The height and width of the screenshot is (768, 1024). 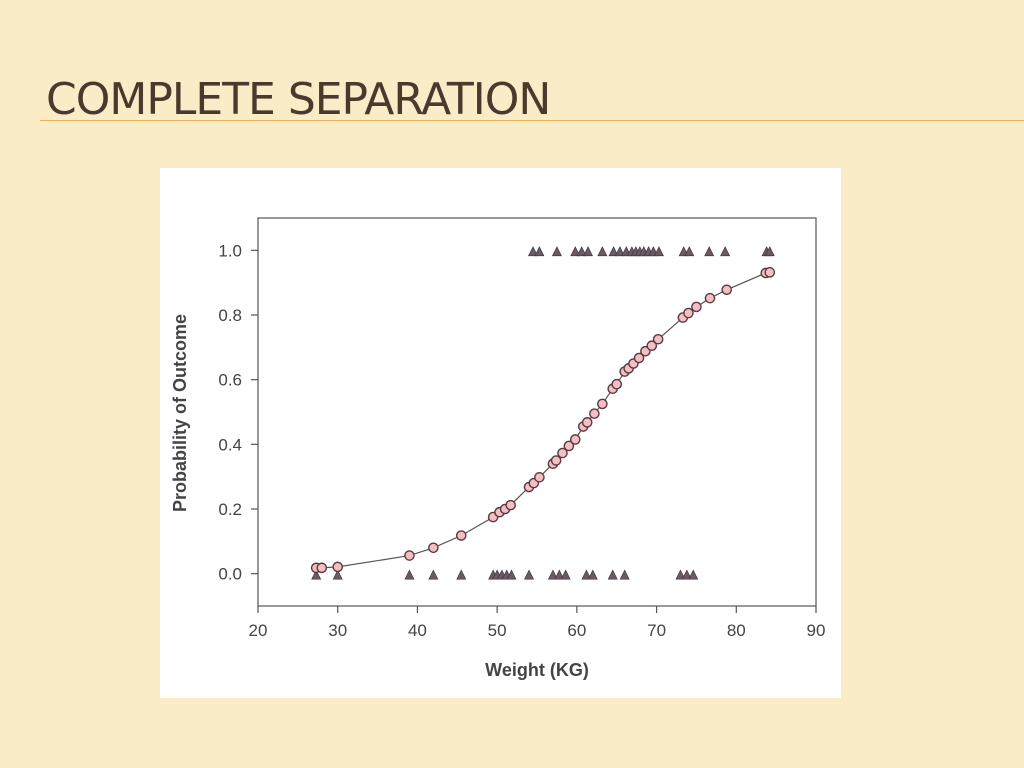 I want to click on y-tick-label: 0.4, so click(x=230, y=444).